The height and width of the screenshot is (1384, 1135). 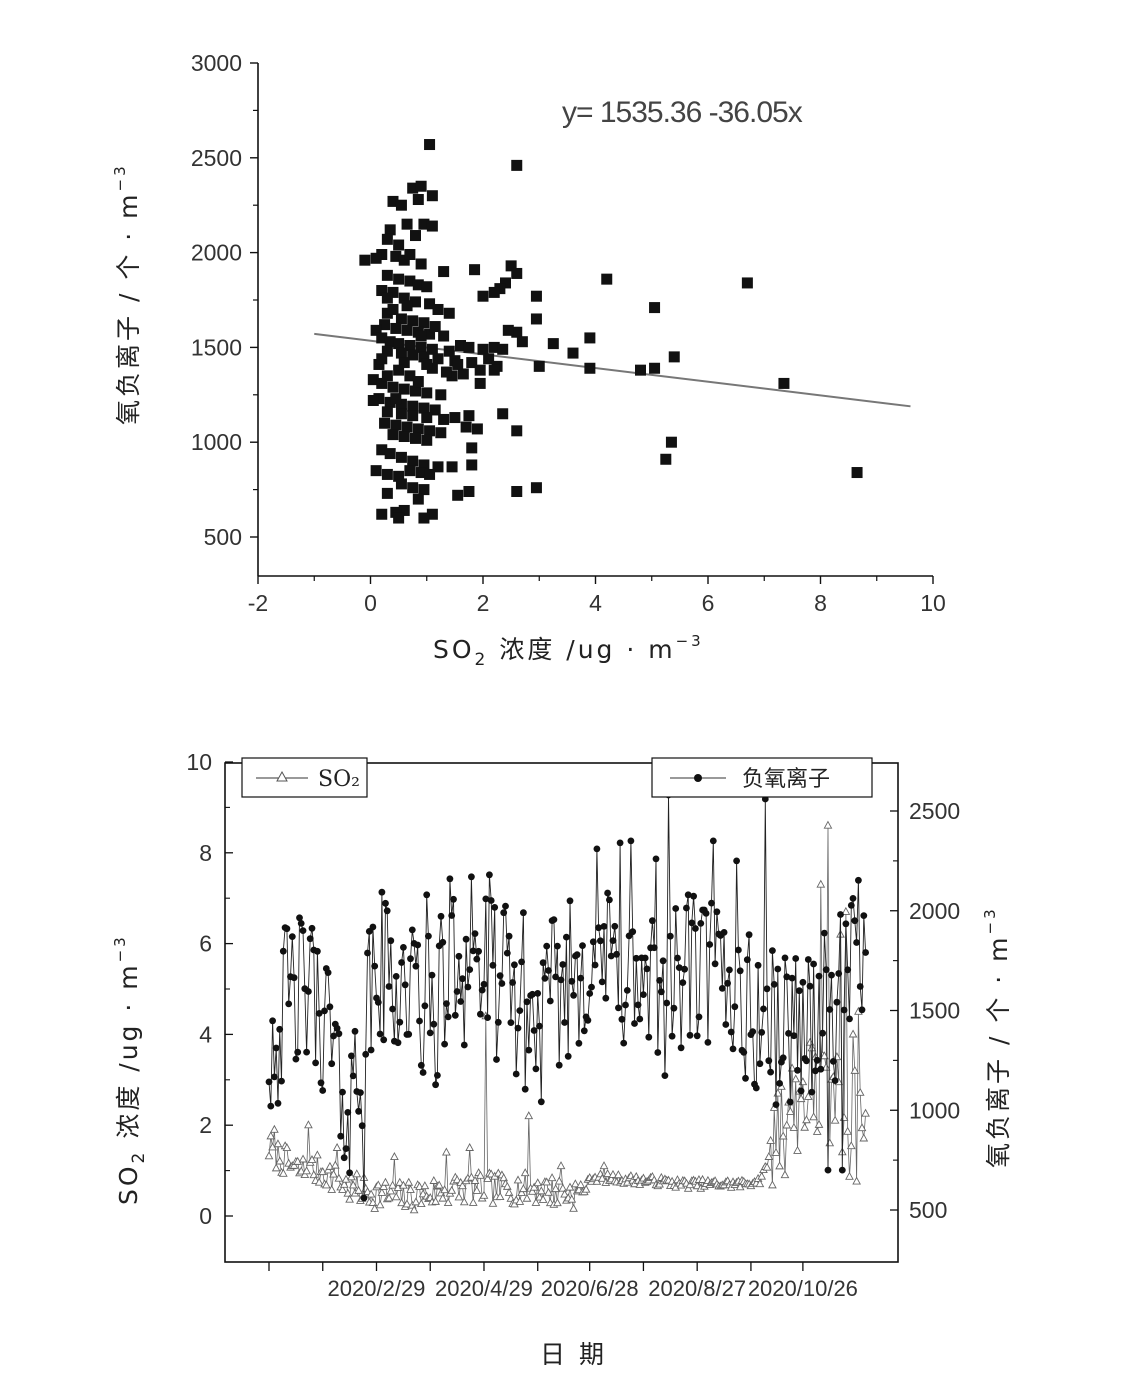 What do you see at coordinates (573, 1354) in the screenshot?
I see `timeseries-x-label: 日 期` at bounding box center [573, 1354].